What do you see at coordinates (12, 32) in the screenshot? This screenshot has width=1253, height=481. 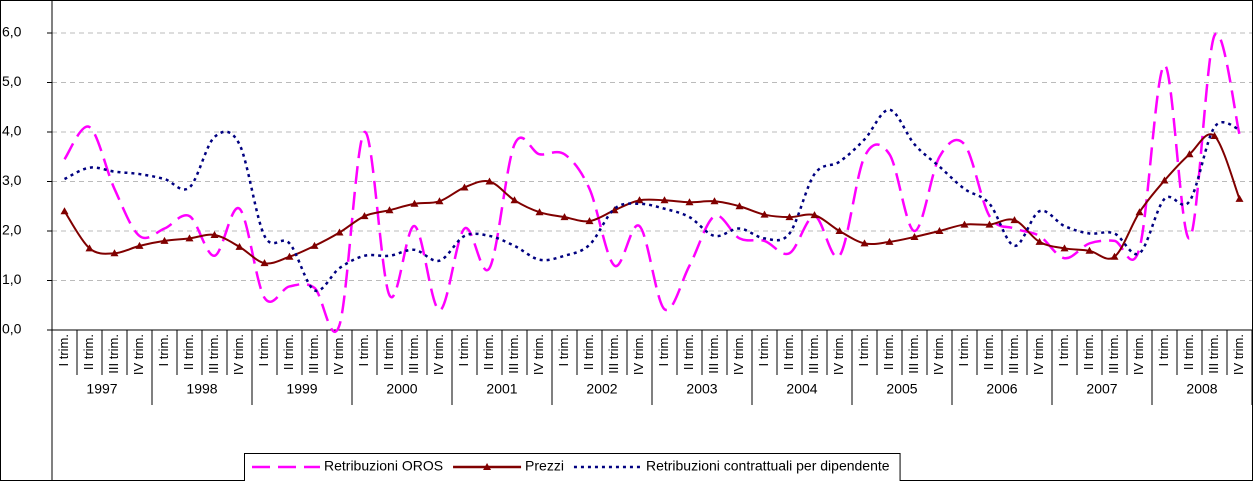 I see `y-tick-label: 6,0` at bounding box center [12, 32].